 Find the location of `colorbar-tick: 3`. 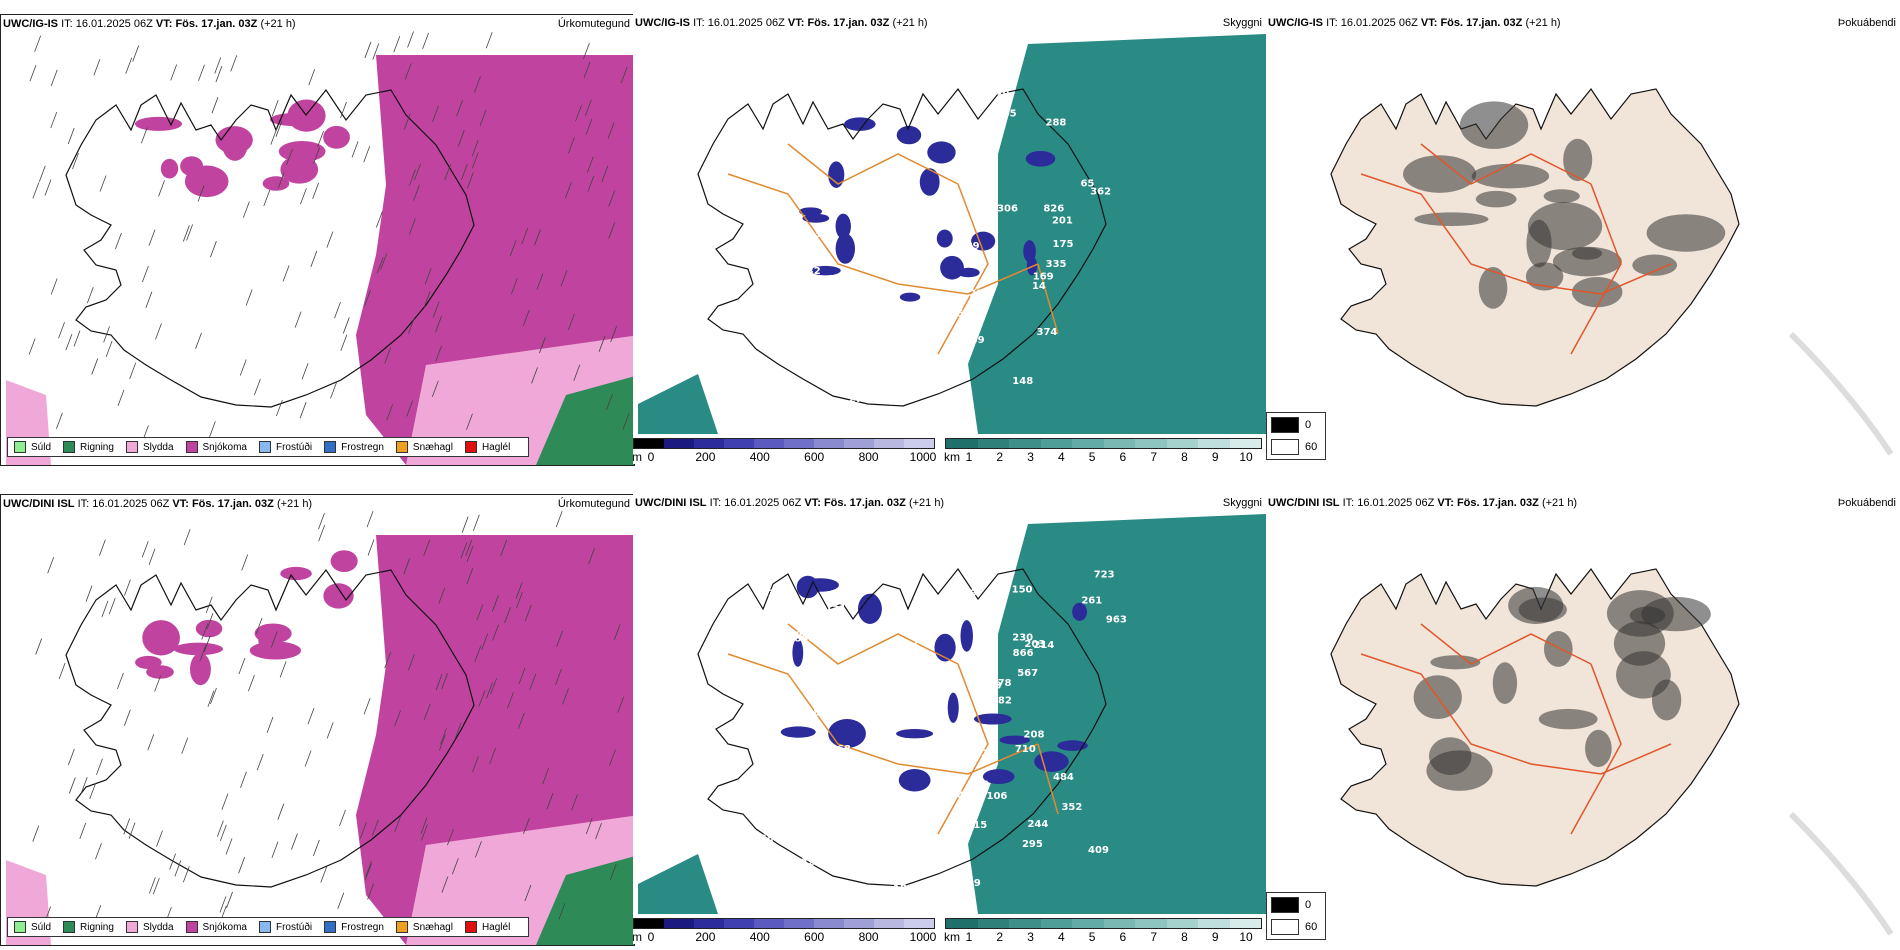

colorbar-tick: 3 is located at coordinates (1030, 937).